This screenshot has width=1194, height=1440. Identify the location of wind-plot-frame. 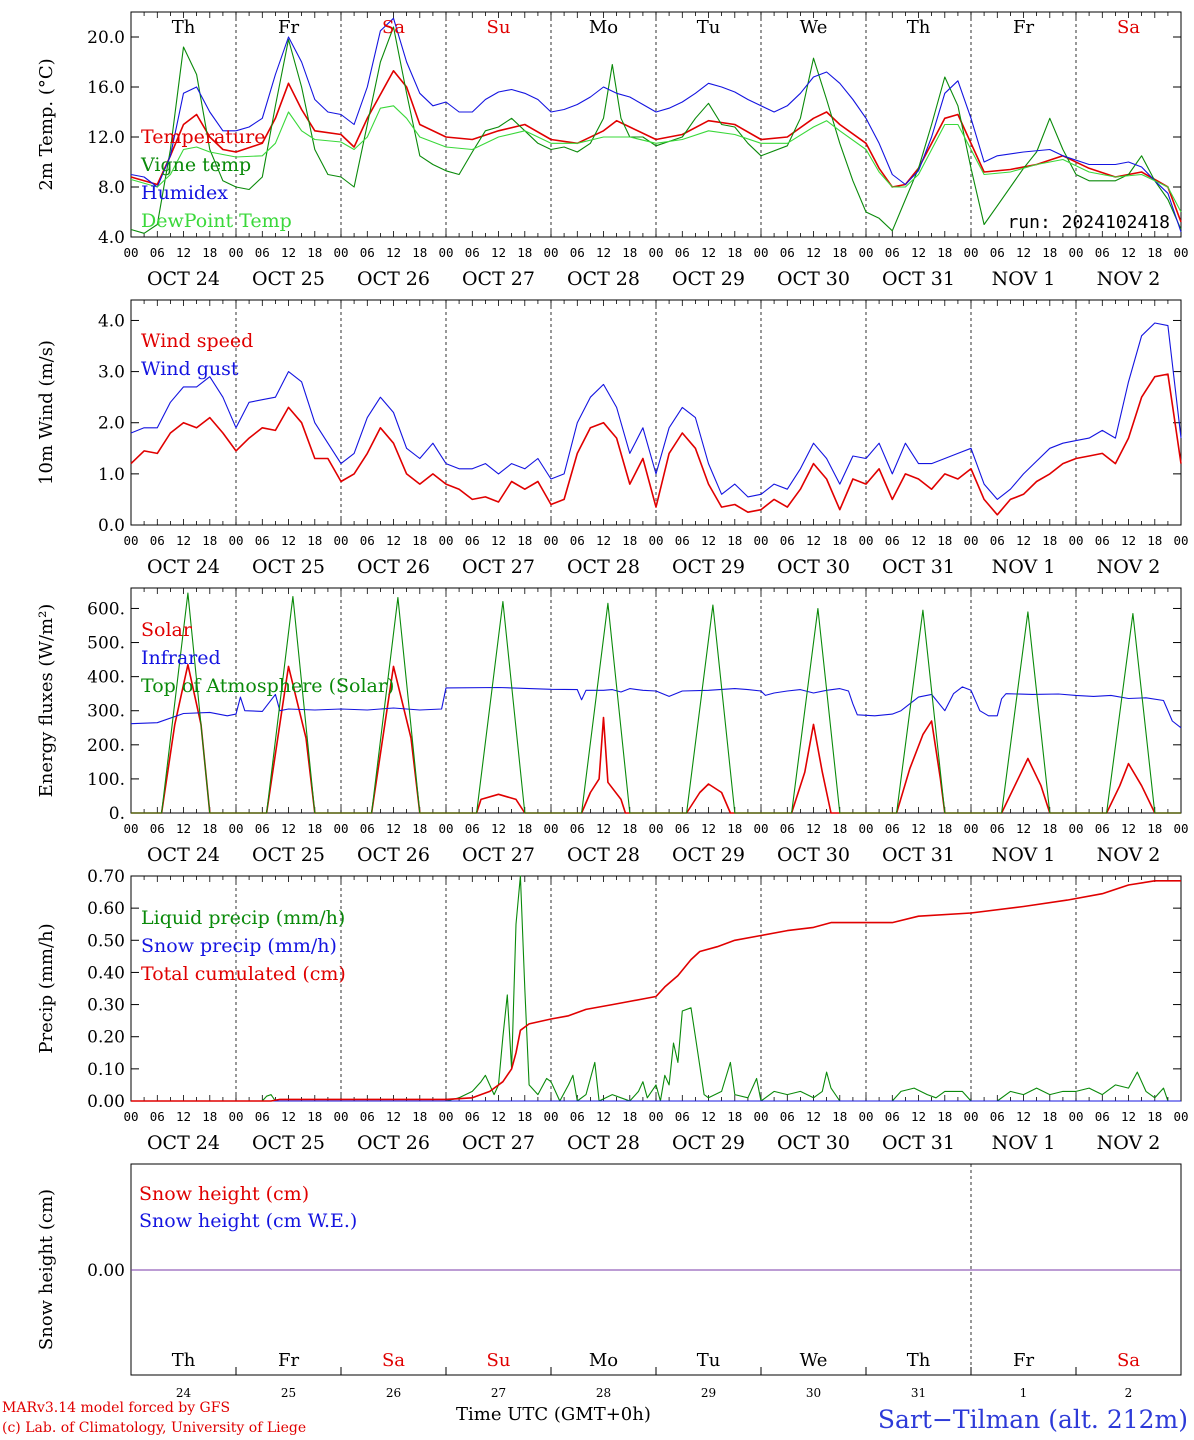
(656, 412).